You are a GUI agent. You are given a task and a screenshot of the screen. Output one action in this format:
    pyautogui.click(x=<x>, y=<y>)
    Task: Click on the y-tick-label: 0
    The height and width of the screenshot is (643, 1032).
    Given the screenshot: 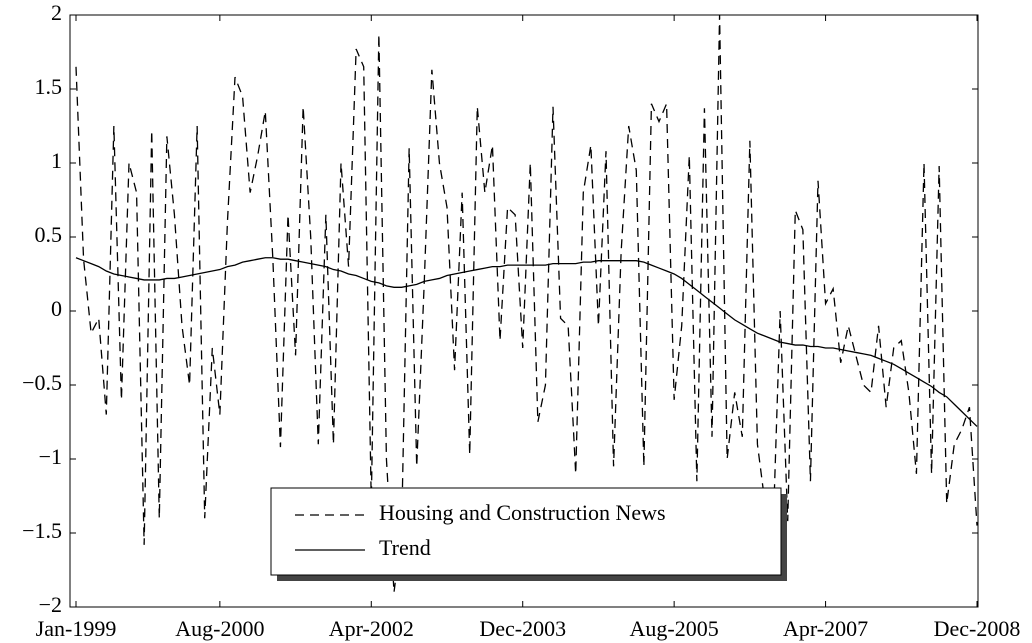 What is the action you would take?
    pyautogui.click(x=56, y=308)
    